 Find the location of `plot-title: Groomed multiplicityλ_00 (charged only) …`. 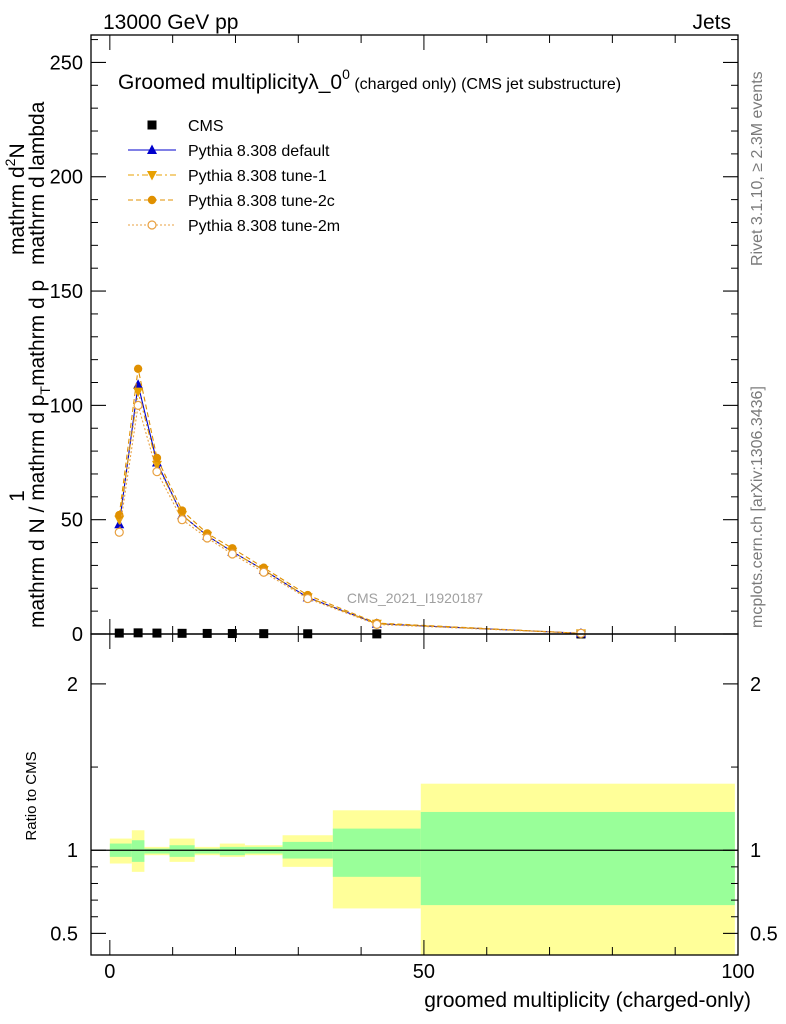

plot-title: Groomed multiplicityλ_00 (charged only) … is located at coordinates (369, 80).